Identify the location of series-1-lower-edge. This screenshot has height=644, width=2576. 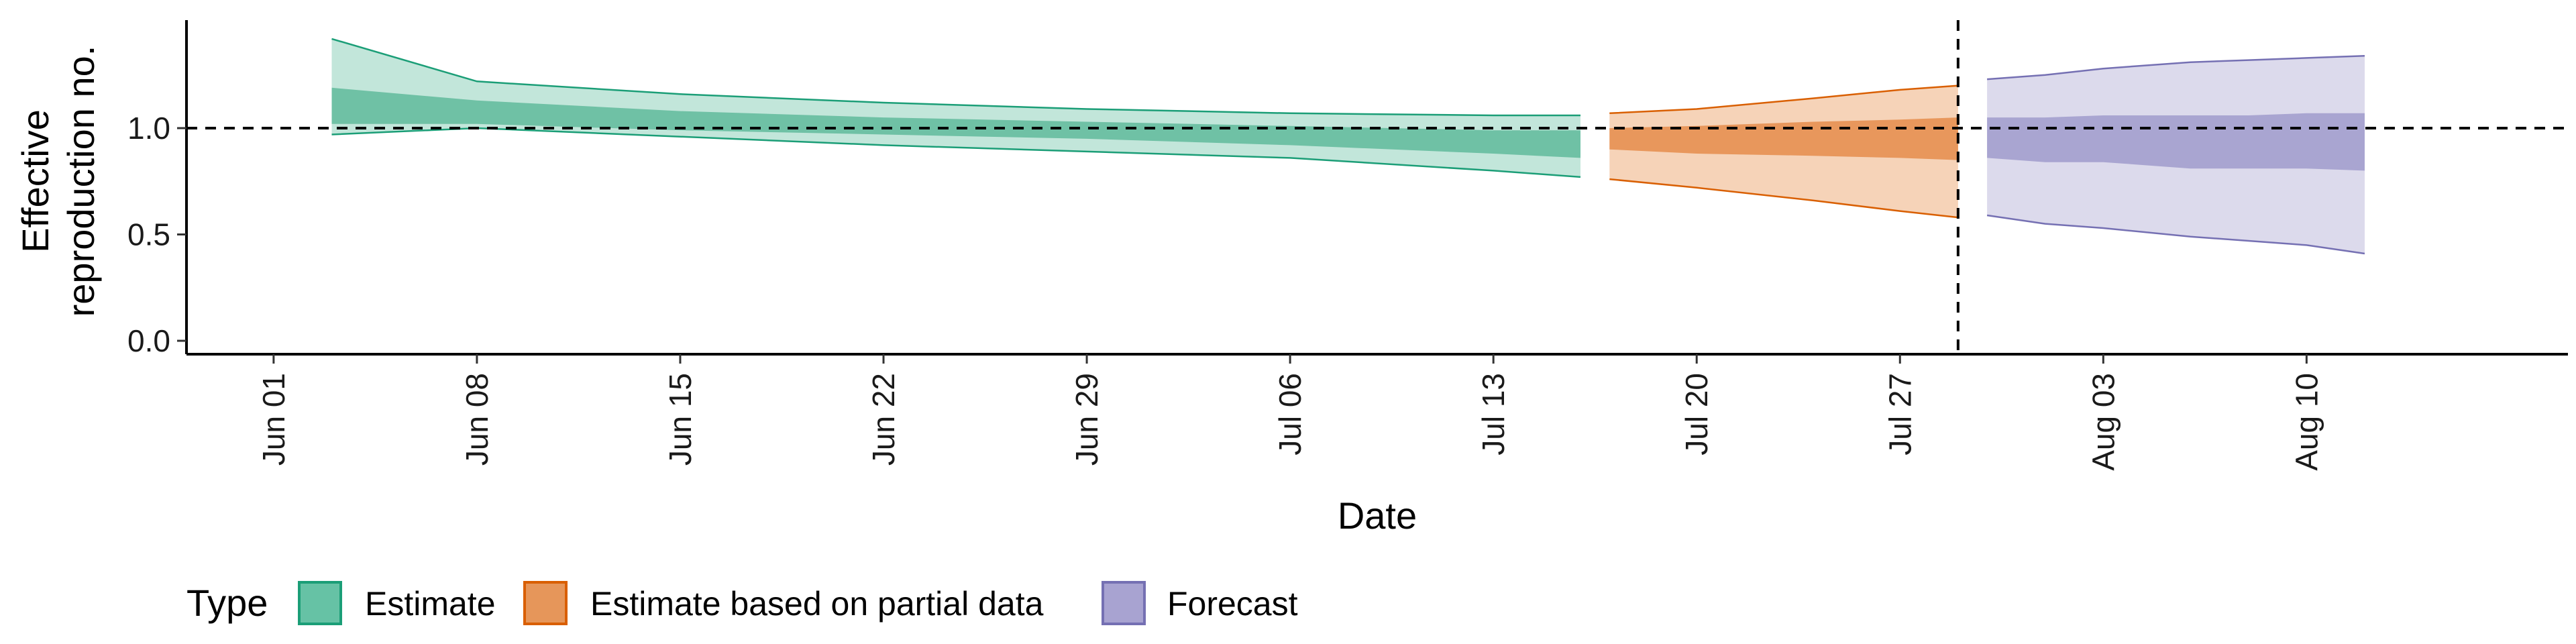
(1784, 198).